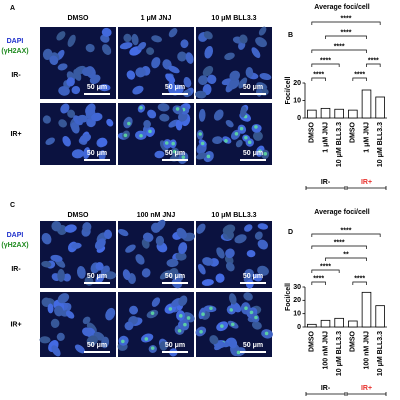  Describe the element at coordinates (156, 18) in the screenshot. I see `column-header: 1 μM JNJ` at that location.